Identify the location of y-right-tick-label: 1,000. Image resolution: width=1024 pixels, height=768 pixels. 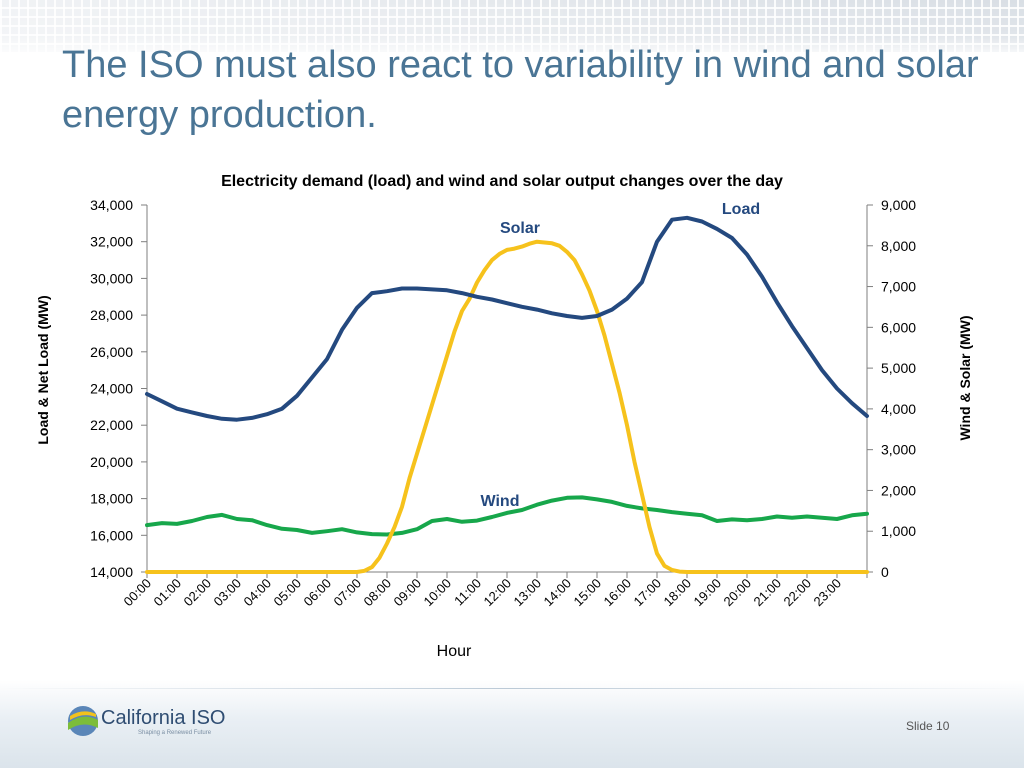
(898, 531).